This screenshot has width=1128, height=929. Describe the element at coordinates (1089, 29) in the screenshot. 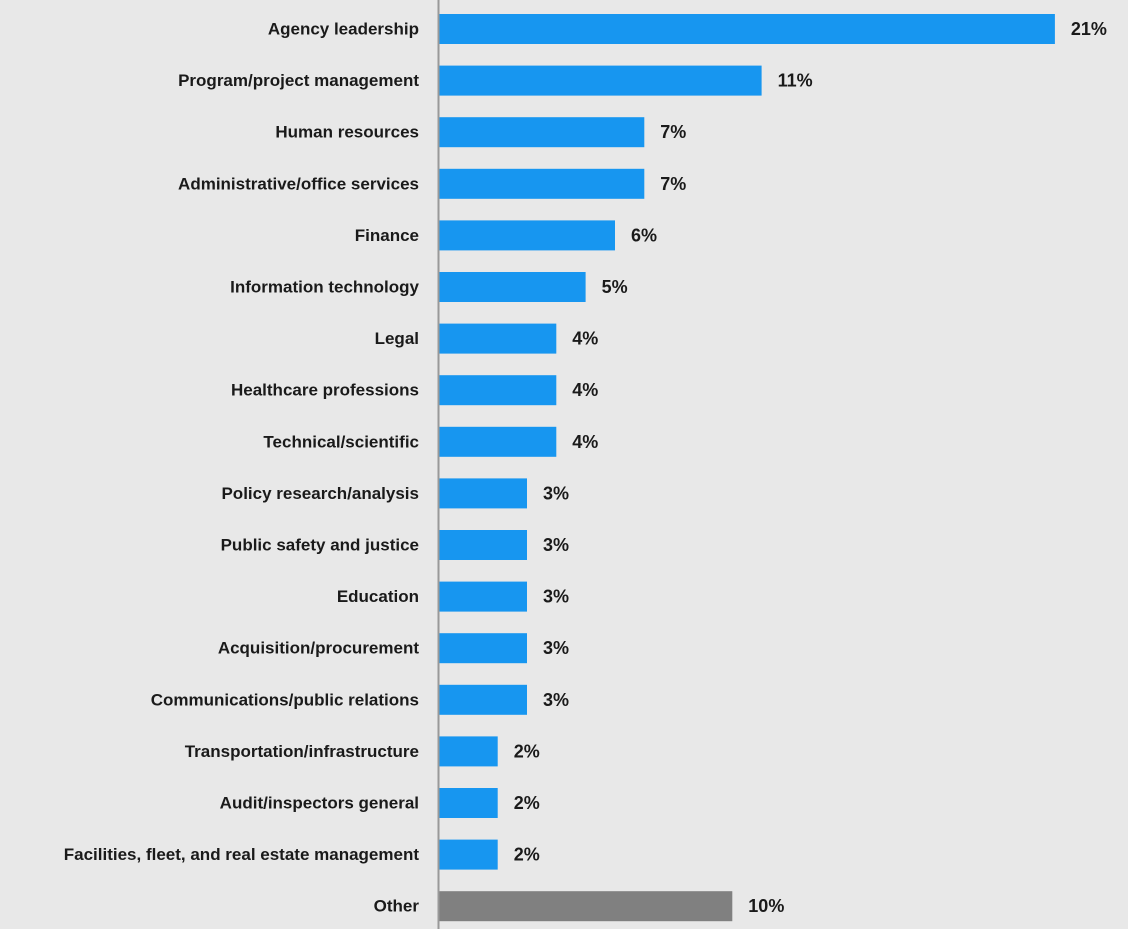

I see `value-label: 21%` at that location.